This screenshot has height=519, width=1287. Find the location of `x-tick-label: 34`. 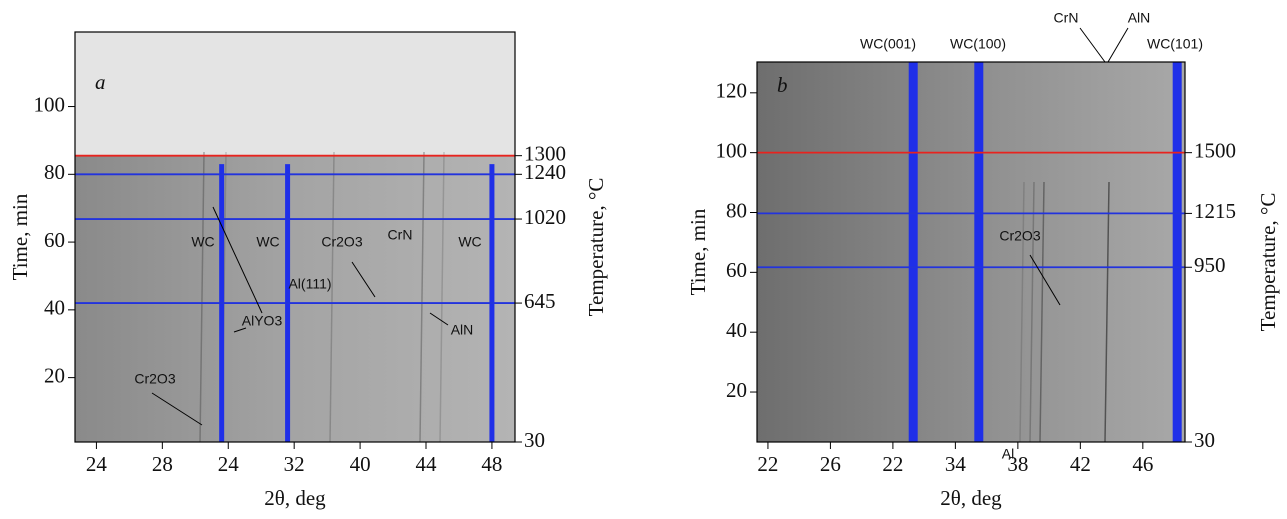

x-tick-label: 34 is located at coordinates (956, 464).